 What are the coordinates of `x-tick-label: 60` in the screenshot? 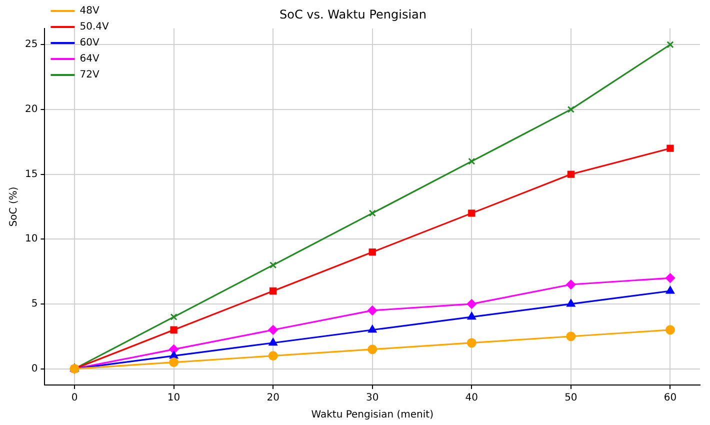 It's located at (670, 398).